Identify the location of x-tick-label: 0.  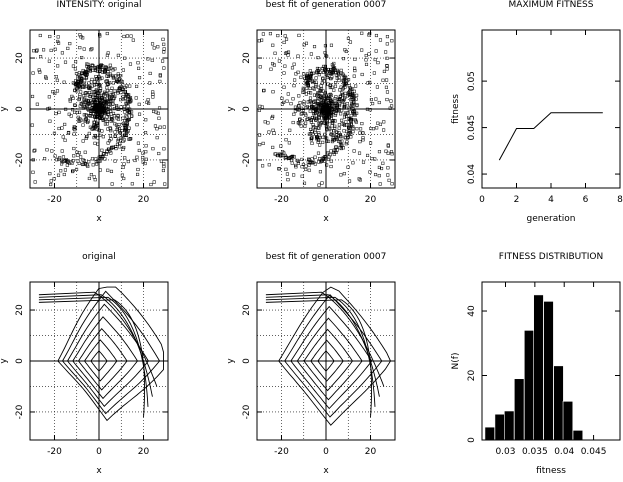
(326, 452).